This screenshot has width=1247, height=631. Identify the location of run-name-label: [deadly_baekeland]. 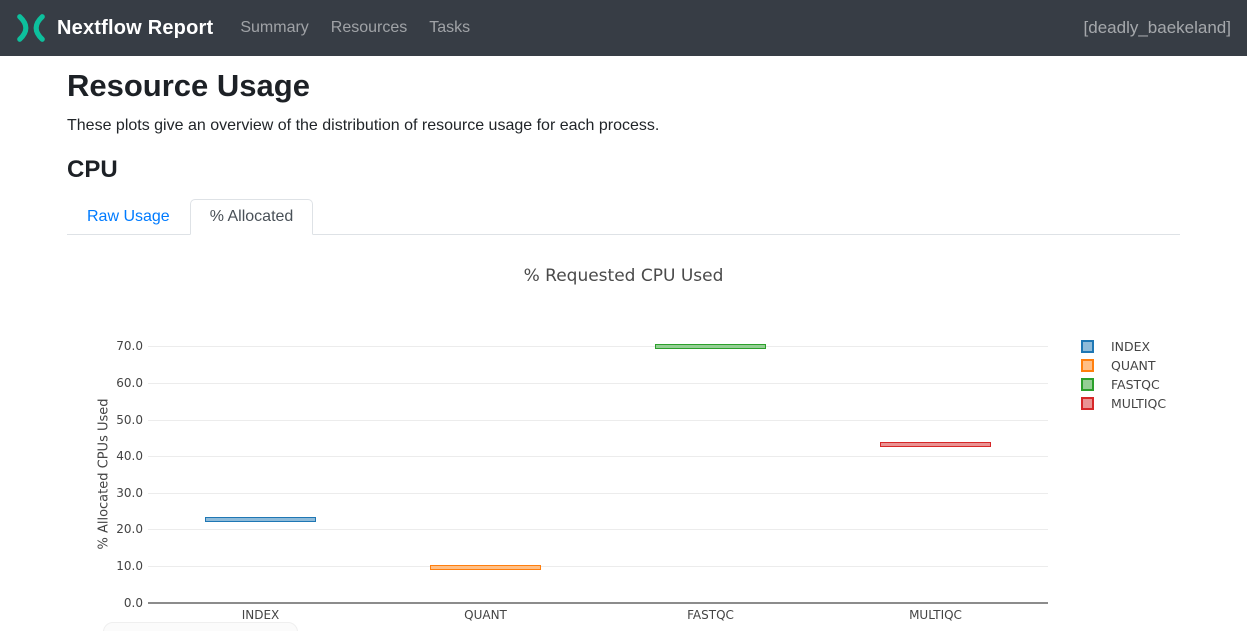
(1157, 27).